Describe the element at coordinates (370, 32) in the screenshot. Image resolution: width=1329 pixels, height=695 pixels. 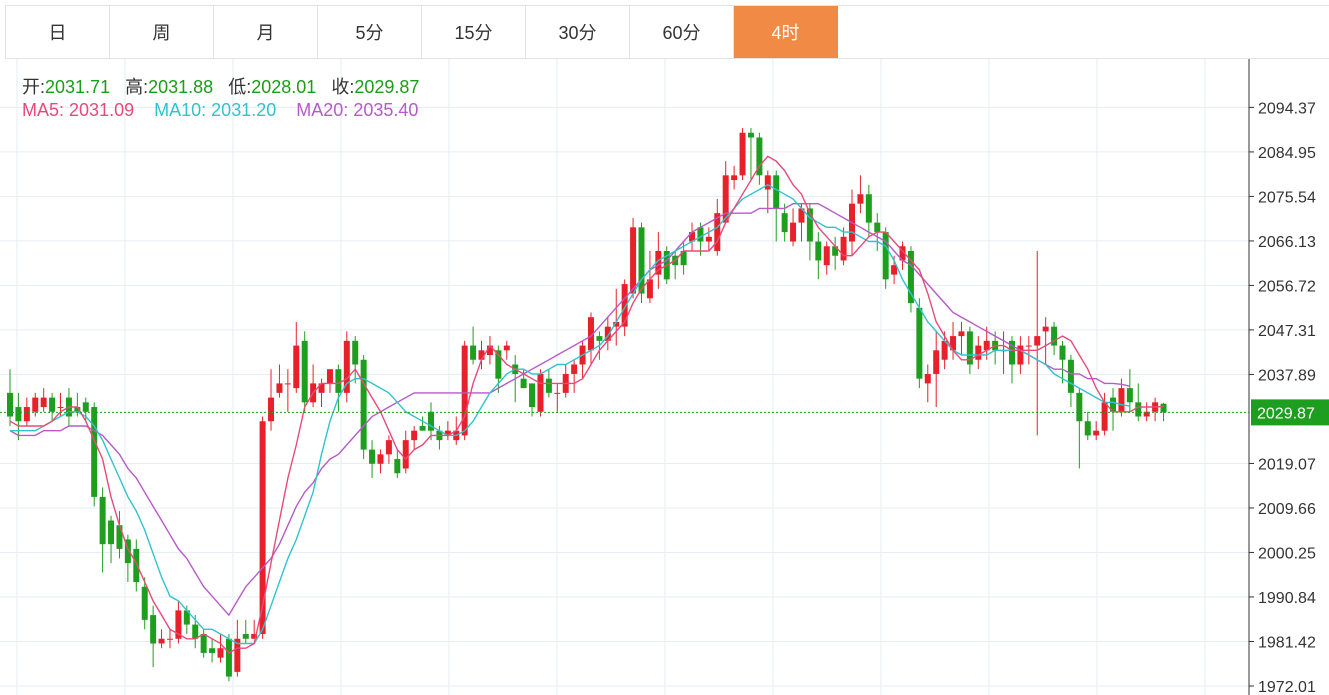
I see `tab-5min: 5分` at that location.